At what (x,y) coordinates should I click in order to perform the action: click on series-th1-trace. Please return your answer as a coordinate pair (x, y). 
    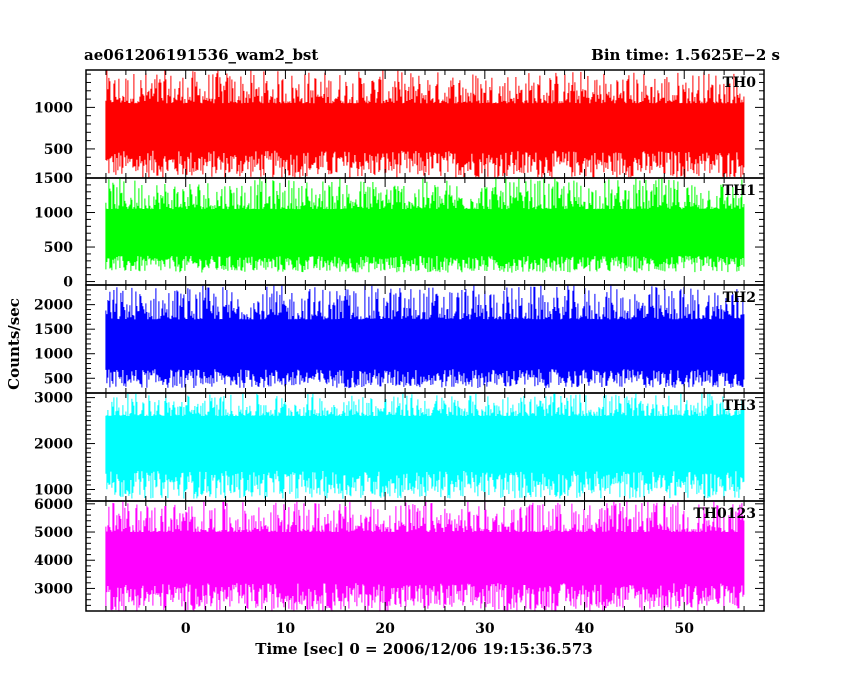
    Looking at the image, I should click on (425, 225).